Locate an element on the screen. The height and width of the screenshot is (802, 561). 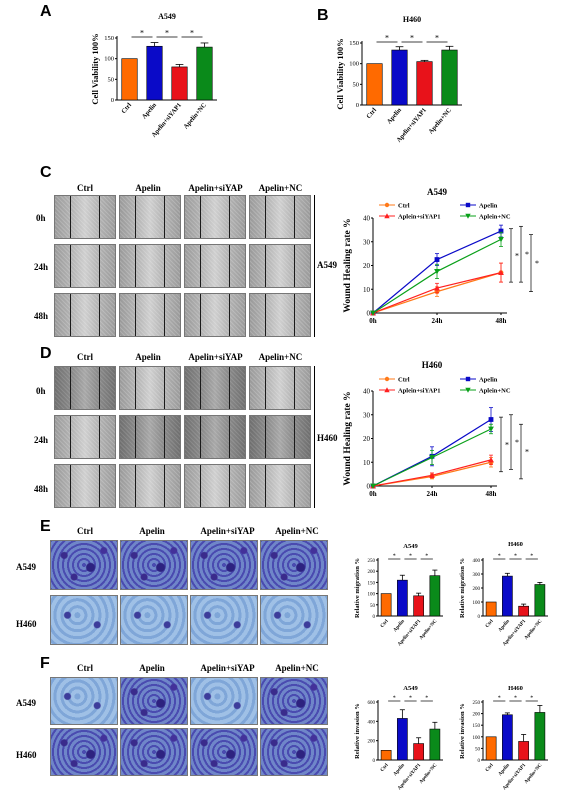
y-axis-label: Relative migration % is located at coordinates (462, 588).